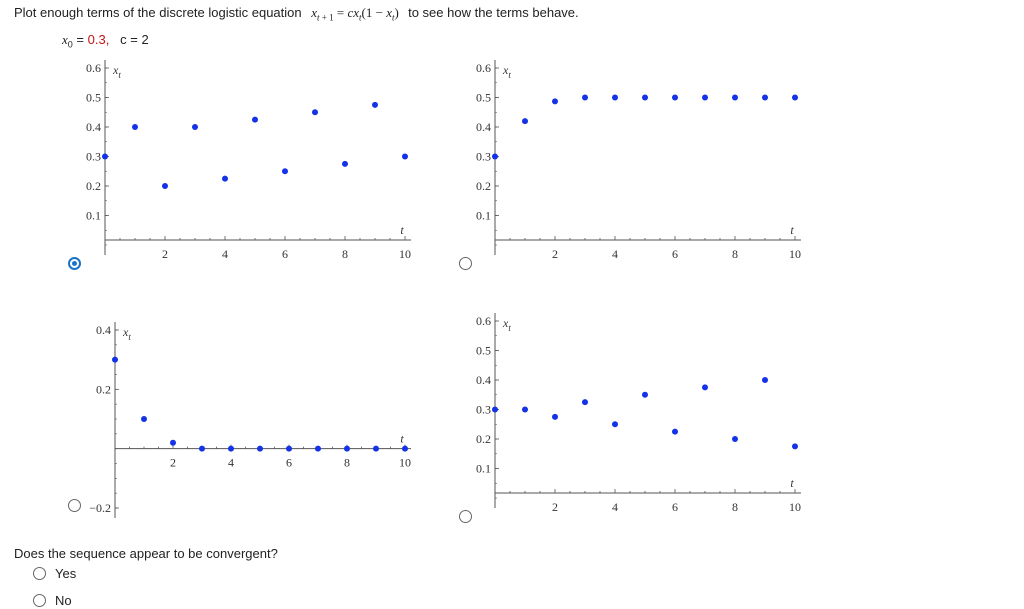 This screenshot has width=1024, height=609. Describe the element at coordinates (63, 600) in the screenshot. I see `answer-no-label: No` at that location.